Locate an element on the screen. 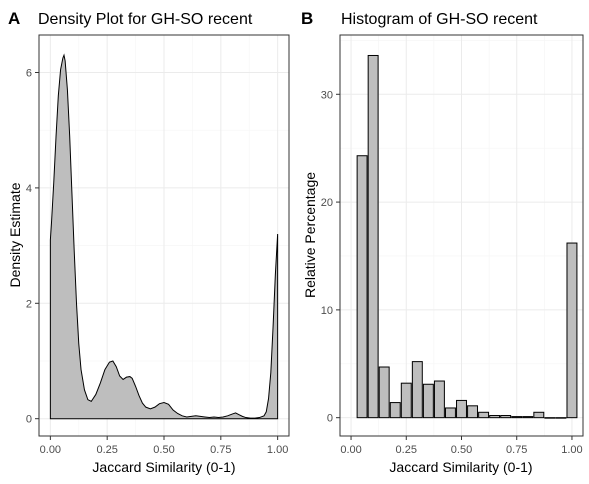  panel-a-y-axis-label: Density Estimate is located at coordinates (15, 234).